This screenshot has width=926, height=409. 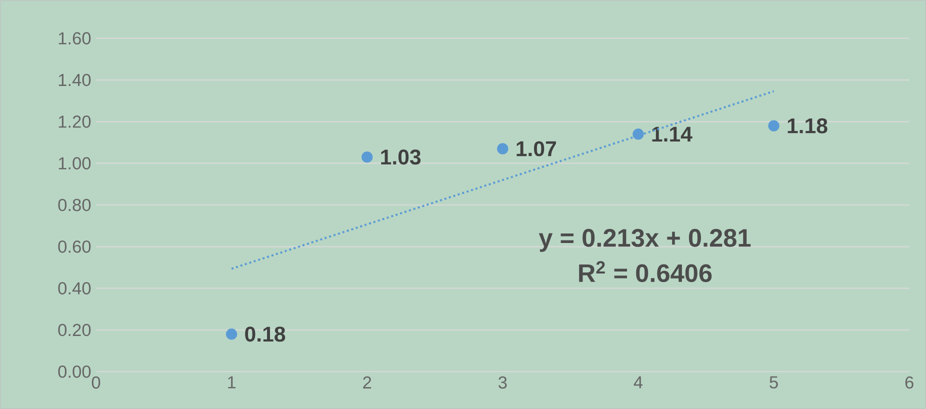 What do you see at coordinates (909, 382) in the screenshot?
I see `x-tick-label: 6` at bounding box center [909, 382].